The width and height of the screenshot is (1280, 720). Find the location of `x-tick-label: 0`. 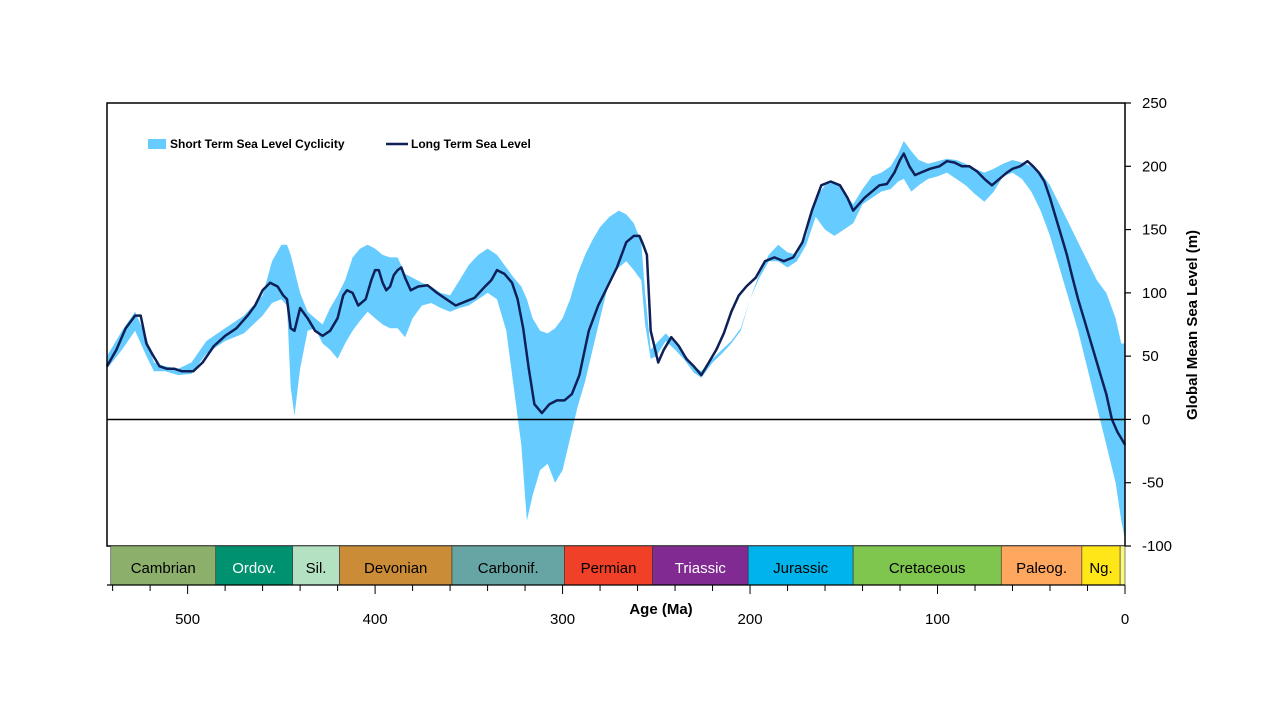

x-tick-label: 0 is located at coordinates (1125, 619).